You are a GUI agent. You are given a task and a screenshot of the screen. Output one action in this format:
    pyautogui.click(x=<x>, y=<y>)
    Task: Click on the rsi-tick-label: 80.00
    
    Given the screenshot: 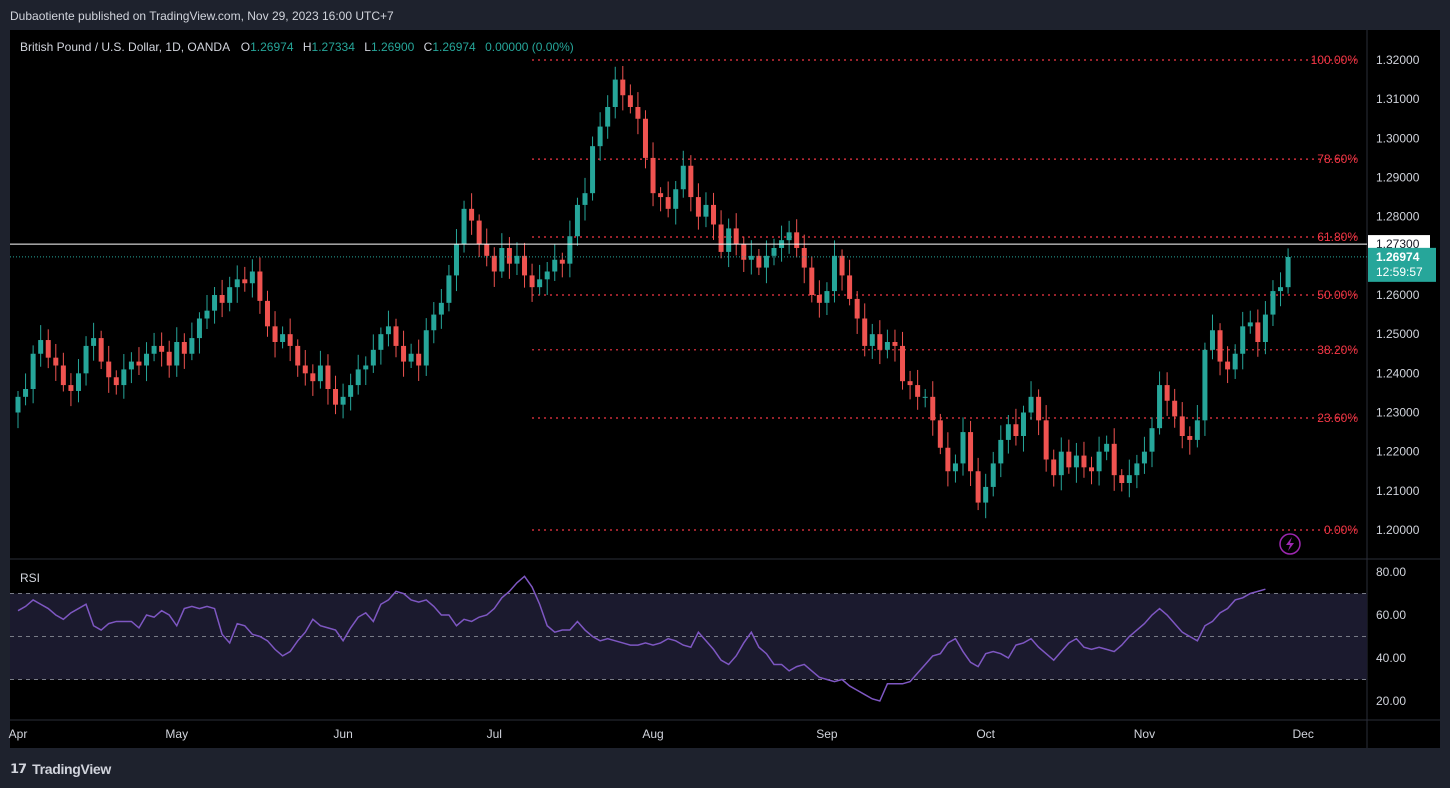 What is the action you would take?
    pyautogui.click(x=1391, y=572)
    